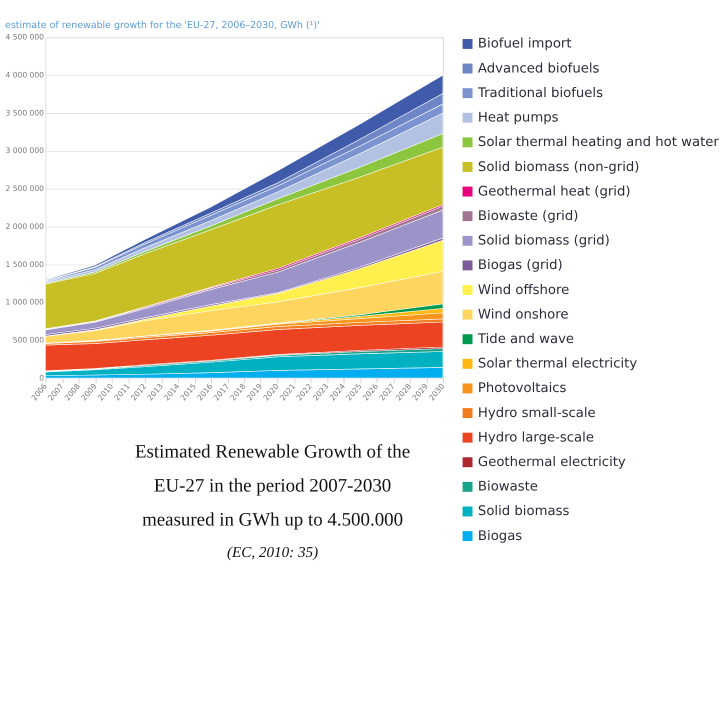 The image size is (724, 712). I want to click on legend-label: Advanced biofuels, so click(539, 68).